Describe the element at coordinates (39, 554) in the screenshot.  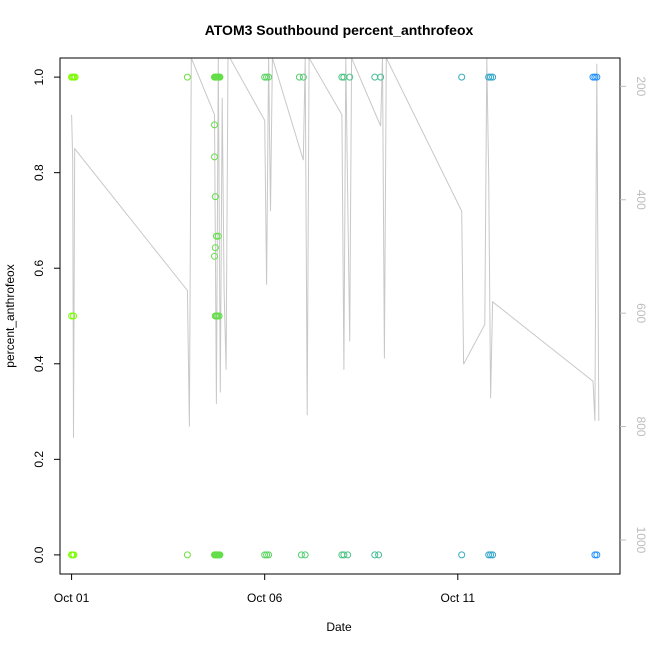
I see `y-tick-label: 0.0` at that location.